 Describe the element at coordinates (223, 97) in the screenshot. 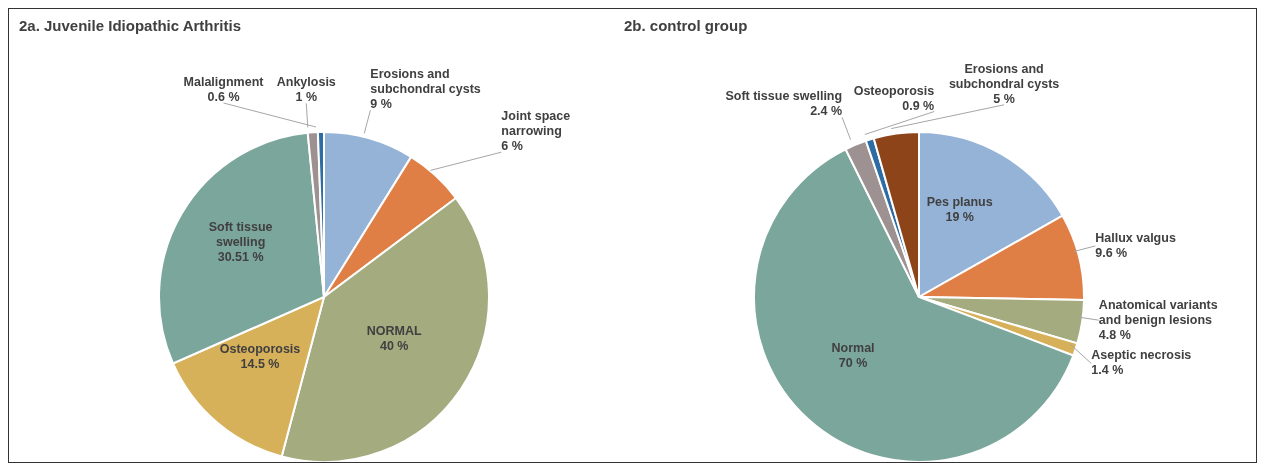

I see `data-label: 0.6 %` at that location.